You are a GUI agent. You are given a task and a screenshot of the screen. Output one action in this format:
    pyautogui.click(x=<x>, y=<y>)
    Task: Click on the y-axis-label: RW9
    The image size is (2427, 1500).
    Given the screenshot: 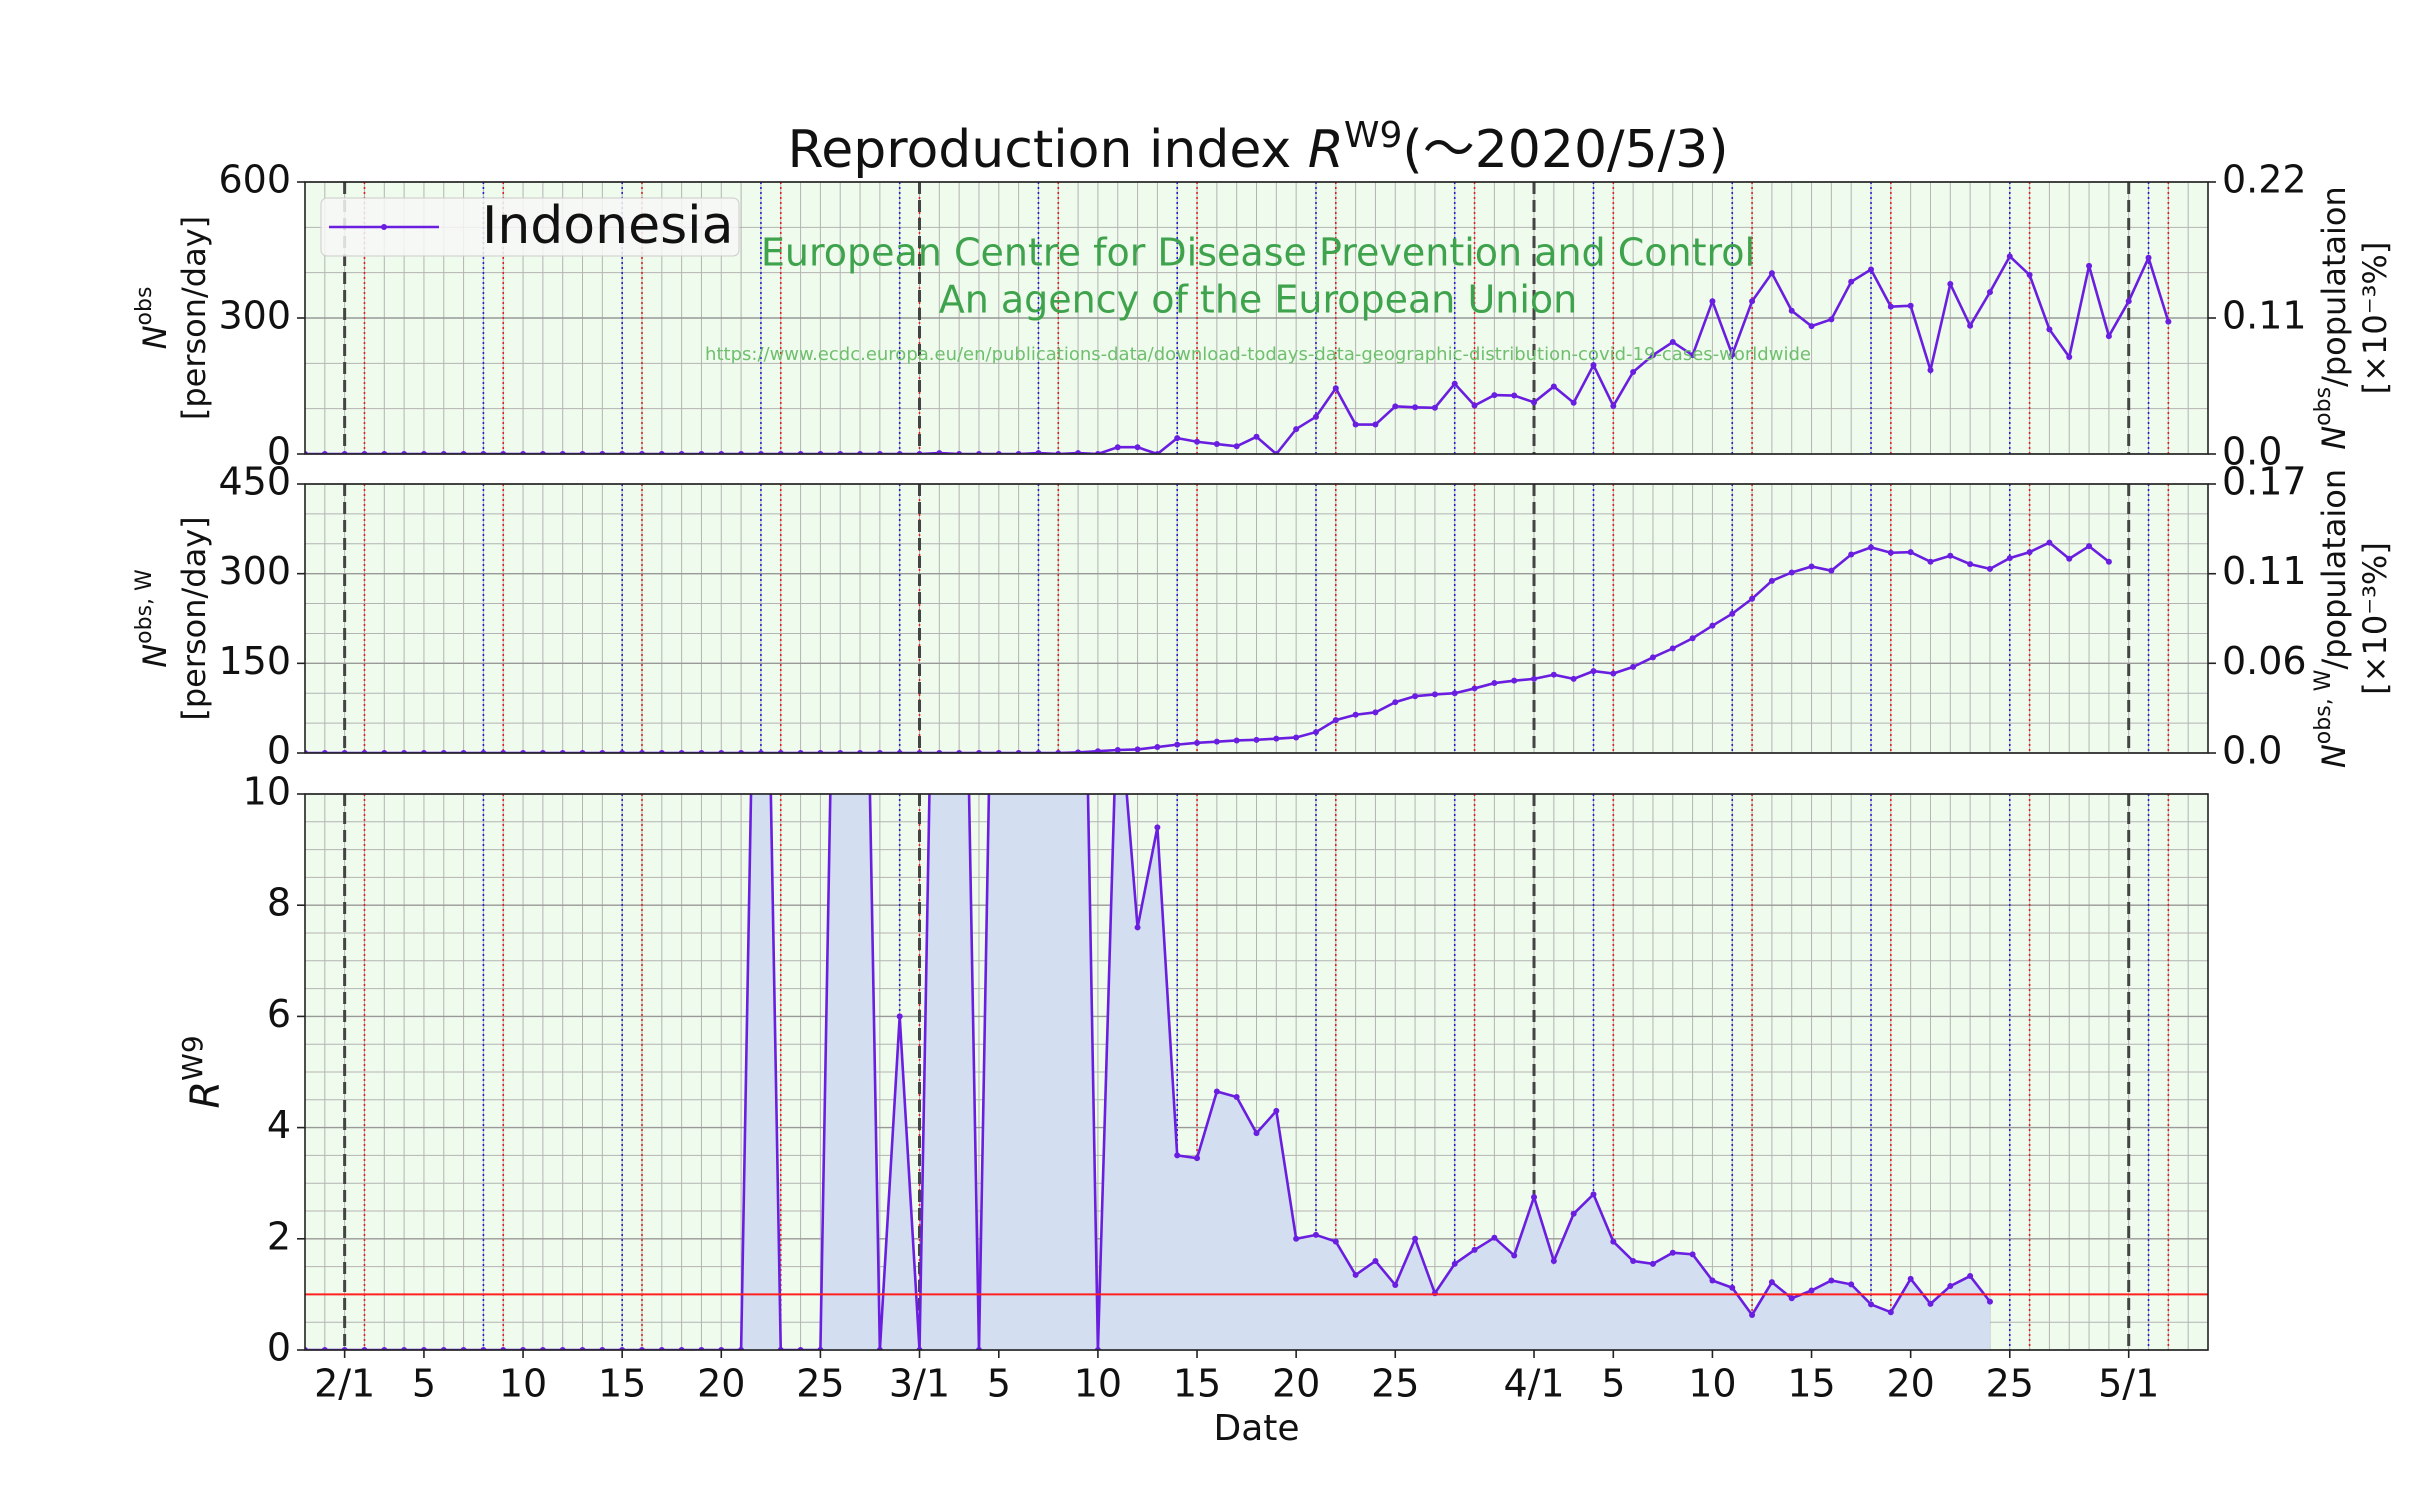 What is the action you would take?
    pyautogui.click(x=202, y=1071)
    